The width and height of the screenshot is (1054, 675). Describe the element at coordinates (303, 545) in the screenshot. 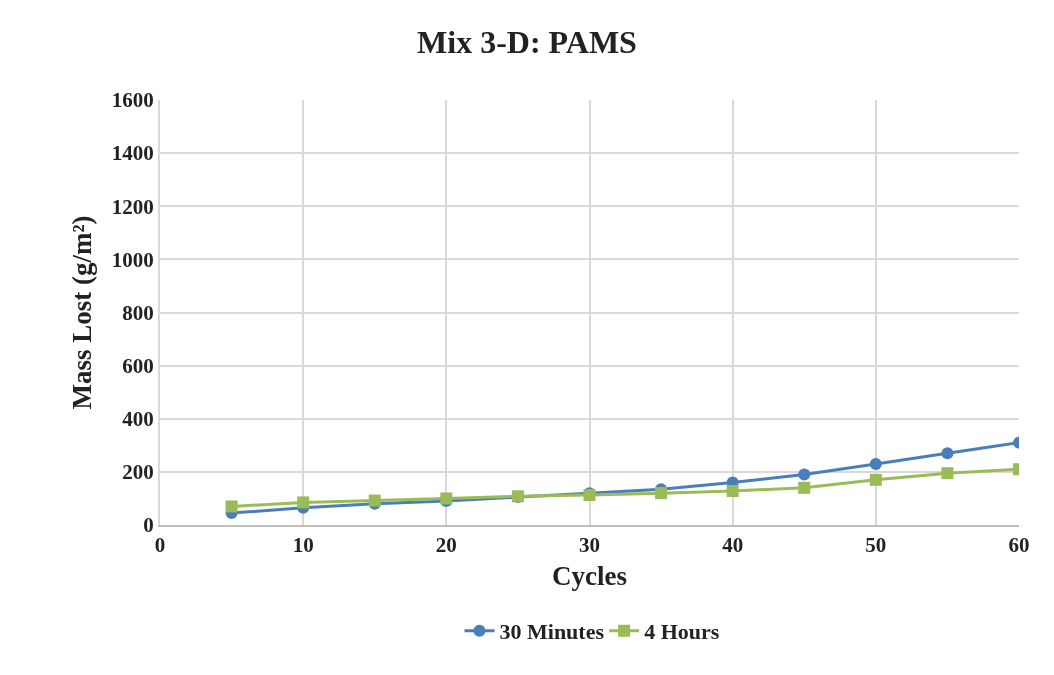

I see `x-tick-label: 10` at that location.